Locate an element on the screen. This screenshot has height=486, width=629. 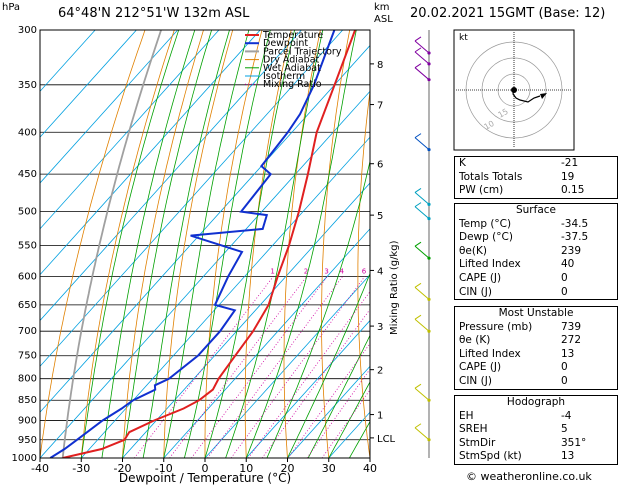
x-axis-title: Dewpoint / Temperature (°C) is located at coordinates (205, 478).